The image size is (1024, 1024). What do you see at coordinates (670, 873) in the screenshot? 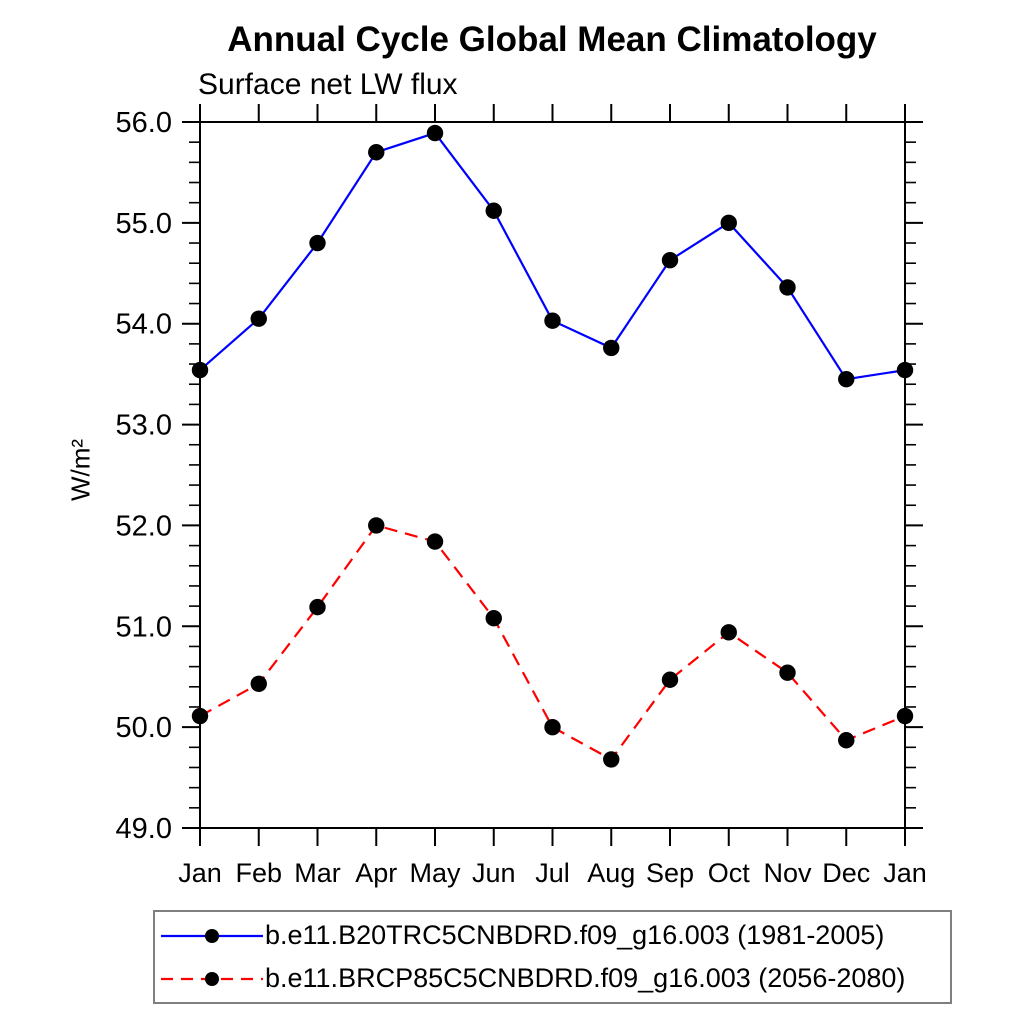
I see `x-tick-label: Sep` at bounding box center [670, 873].